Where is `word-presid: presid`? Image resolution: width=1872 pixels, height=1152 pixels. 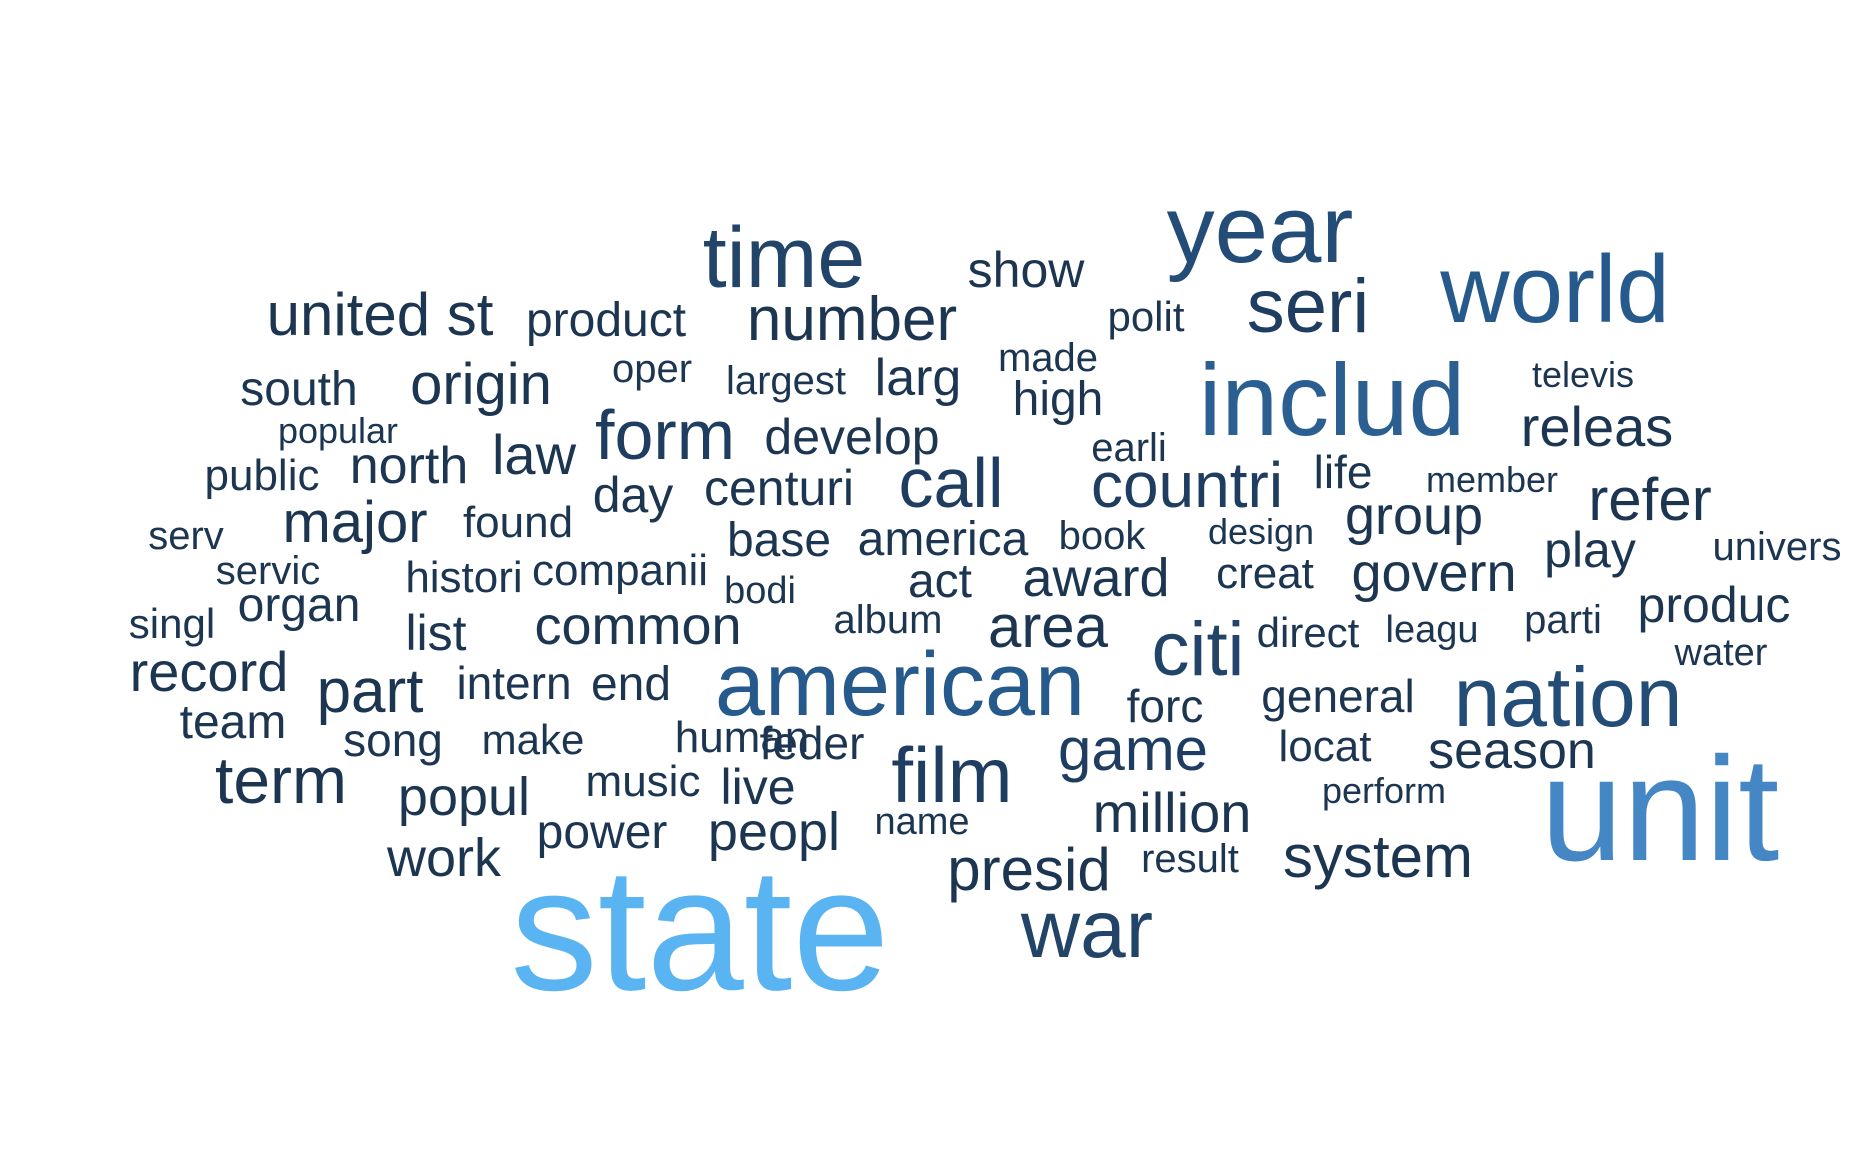 word-presid: presid is located at coordinates (1029, 869).